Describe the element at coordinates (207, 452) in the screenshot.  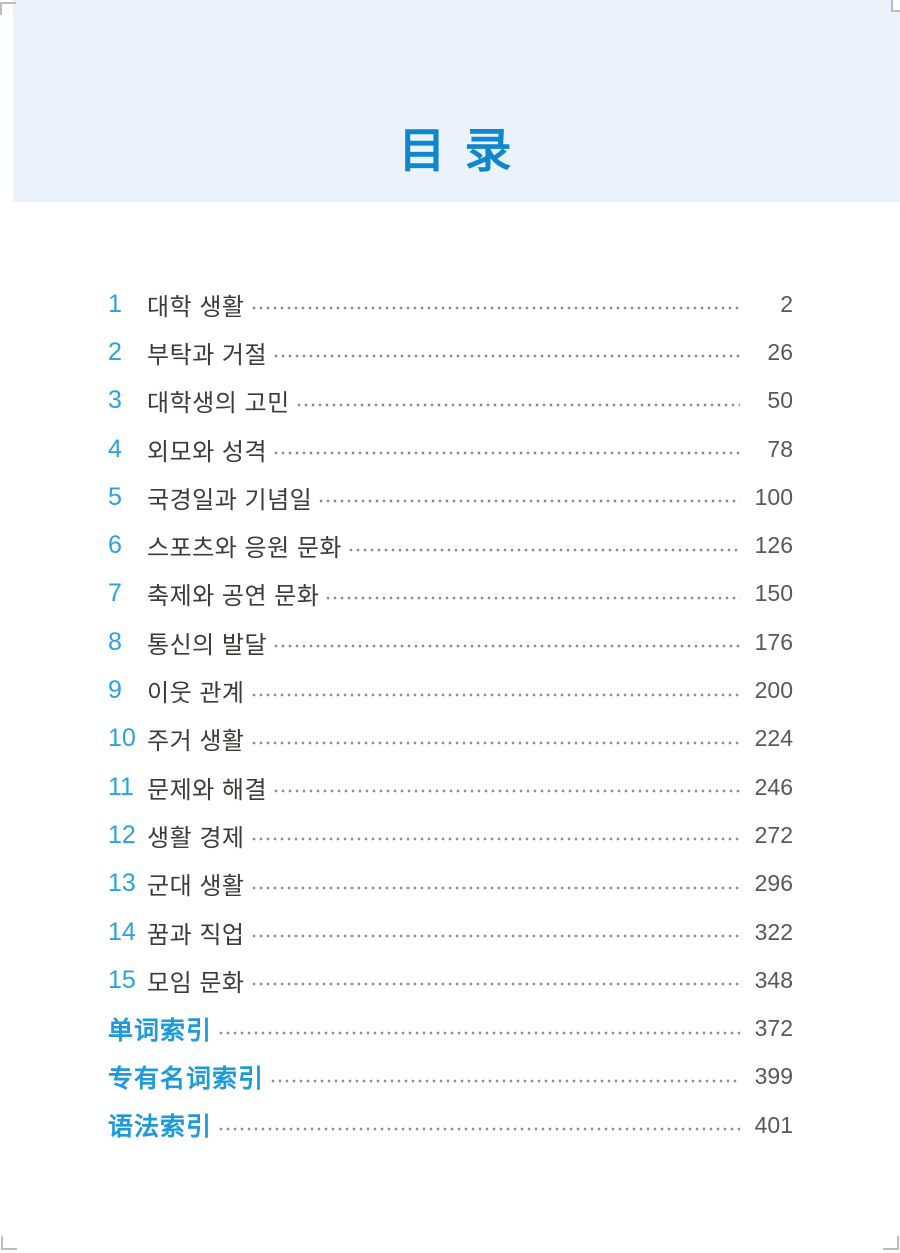
I see `chapter-title: 외모와 성격` at that location.